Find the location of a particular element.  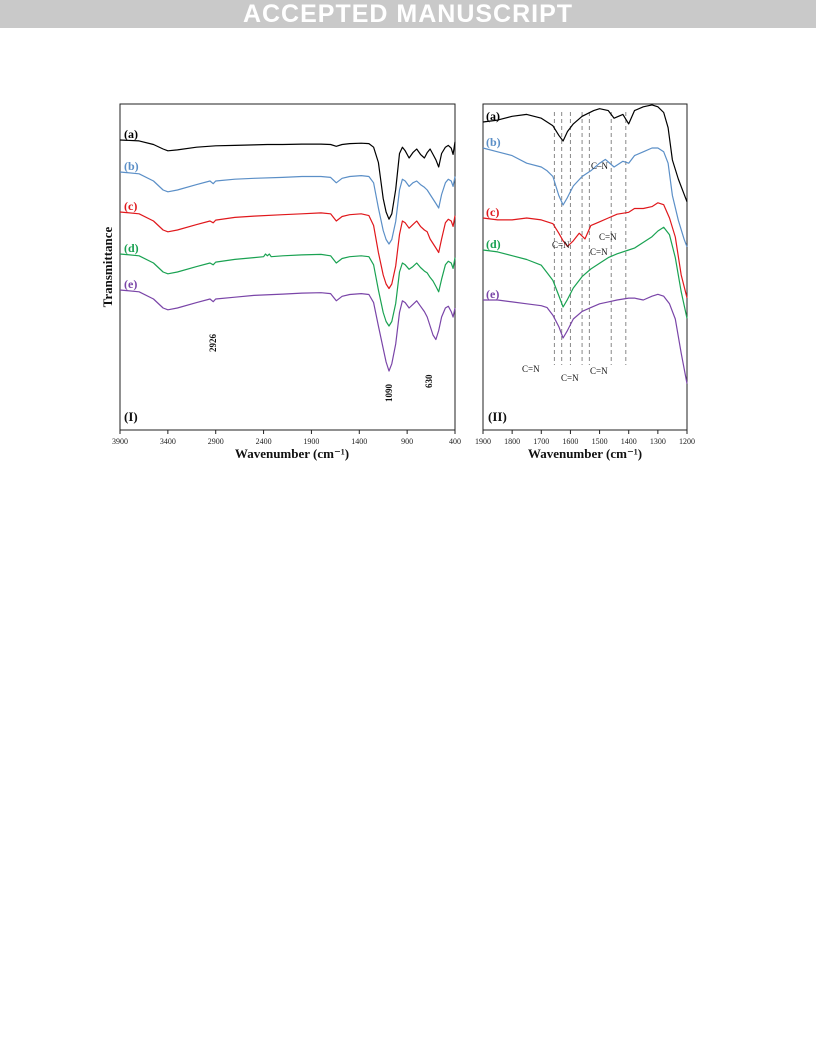

panel-2-dashed-lines is located at coordinates (590, 238).